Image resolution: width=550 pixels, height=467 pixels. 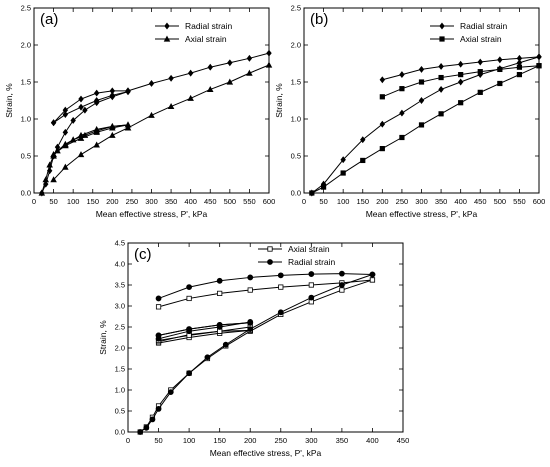 What do you see at coordinates (120, 264) in the screenshot?
I see `y-tick-label: 4.0` at bounding box center [120, 264].